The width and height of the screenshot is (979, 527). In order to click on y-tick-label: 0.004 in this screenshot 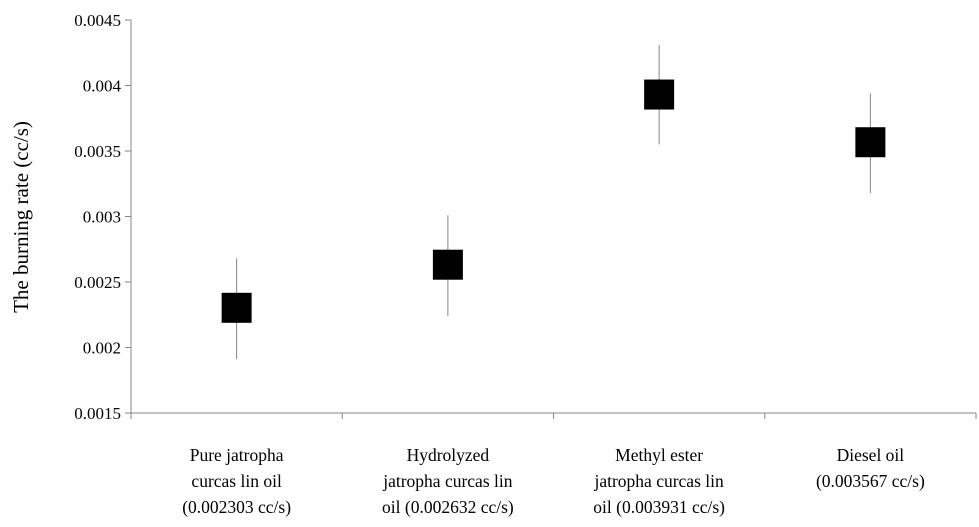, I will do `click(102, 86)`.